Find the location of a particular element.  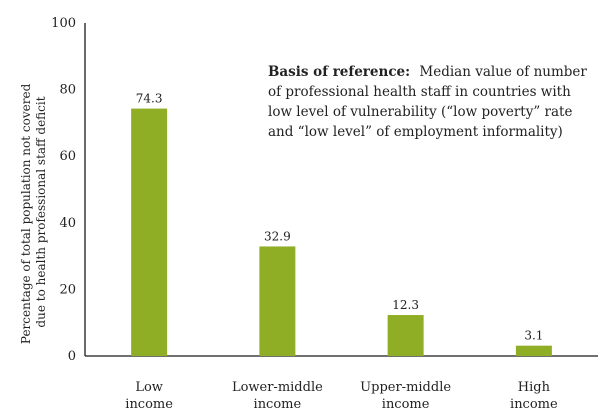

y-tick-label: 0 is located at coordinates (72, 356).